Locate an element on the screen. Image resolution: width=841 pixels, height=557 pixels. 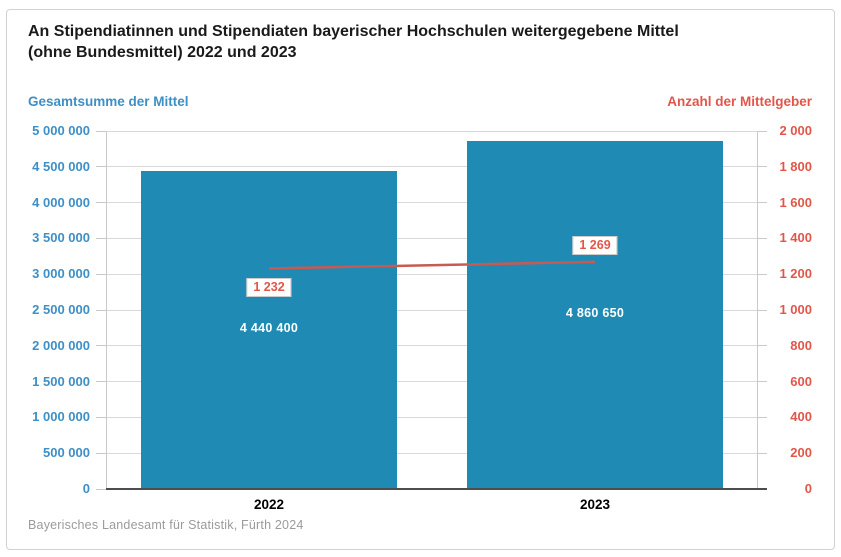
right-axis-tick-label: 200 is located at coordinates (801, 453).